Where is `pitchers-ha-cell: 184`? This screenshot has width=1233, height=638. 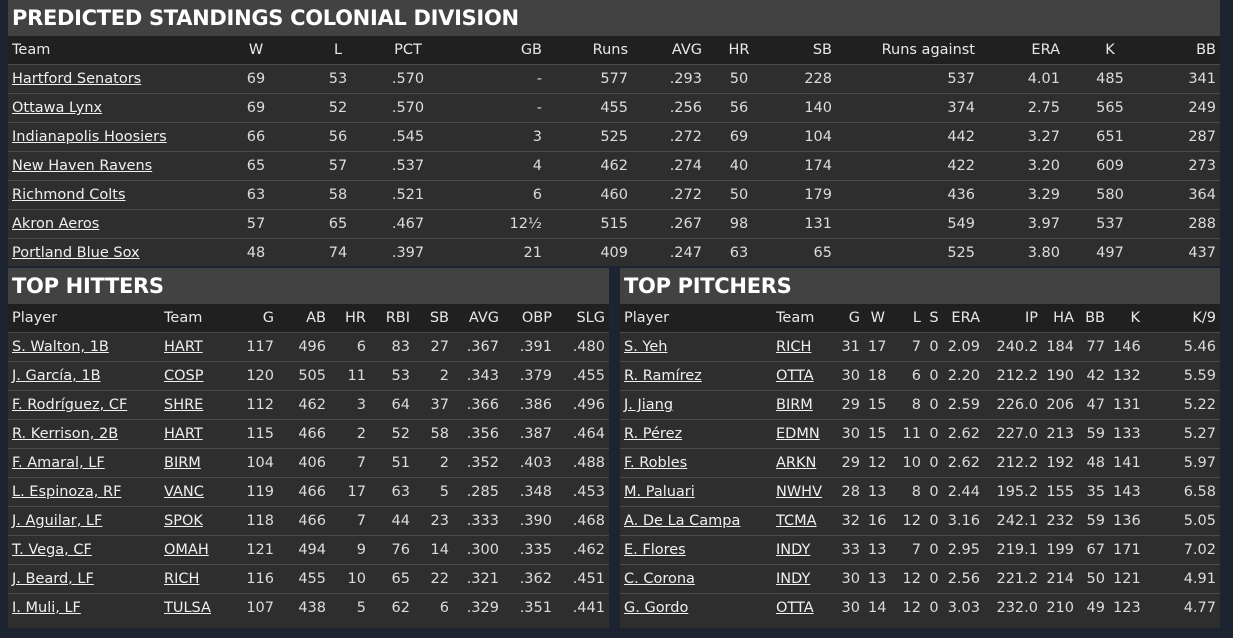
pitchers-ha-cell: 184 is located at coordinates (1060, 347).